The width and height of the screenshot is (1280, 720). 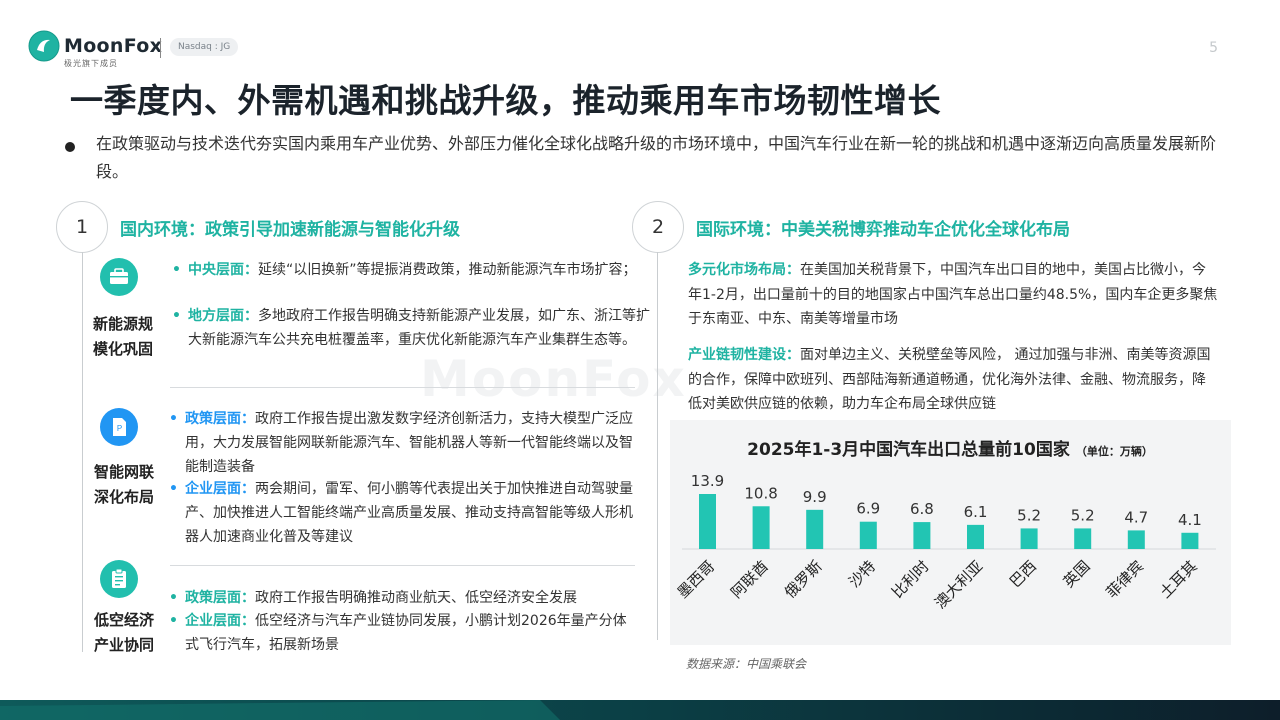 What do you see at coordinates (1077, 574) in the screenshot?
I see `category-label: 英国` at bounding box center [1077, 574].